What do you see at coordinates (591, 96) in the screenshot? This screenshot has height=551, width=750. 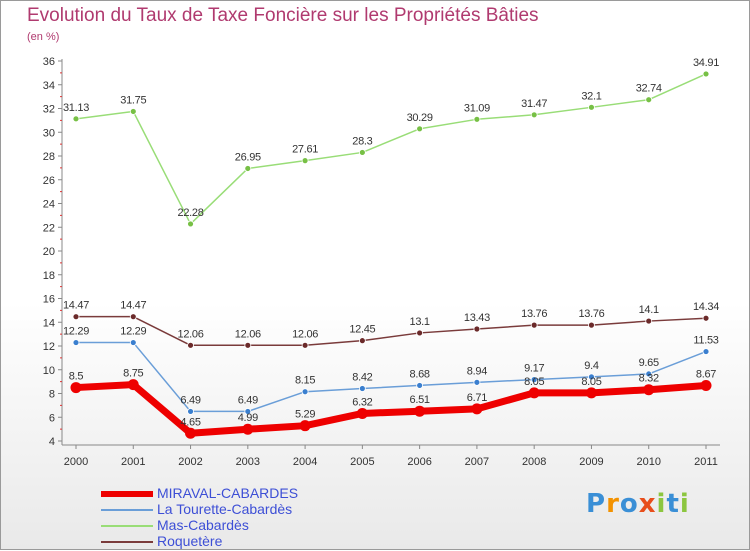 I see `data-label: 32.1` at bounding box center [591, 96].